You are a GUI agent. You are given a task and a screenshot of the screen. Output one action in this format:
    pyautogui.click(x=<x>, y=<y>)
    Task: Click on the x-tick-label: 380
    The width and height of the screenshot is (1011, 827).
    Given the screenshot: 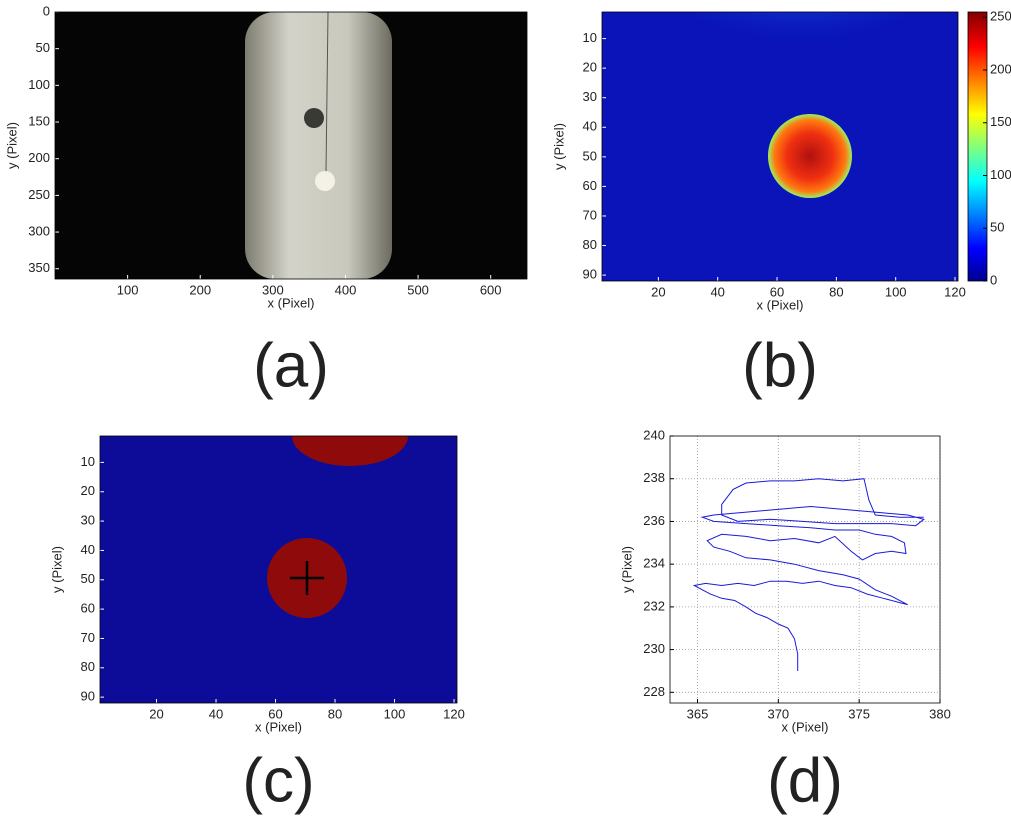 What is the action you would take?
    pyautogui.click(x=940, y=713)
    